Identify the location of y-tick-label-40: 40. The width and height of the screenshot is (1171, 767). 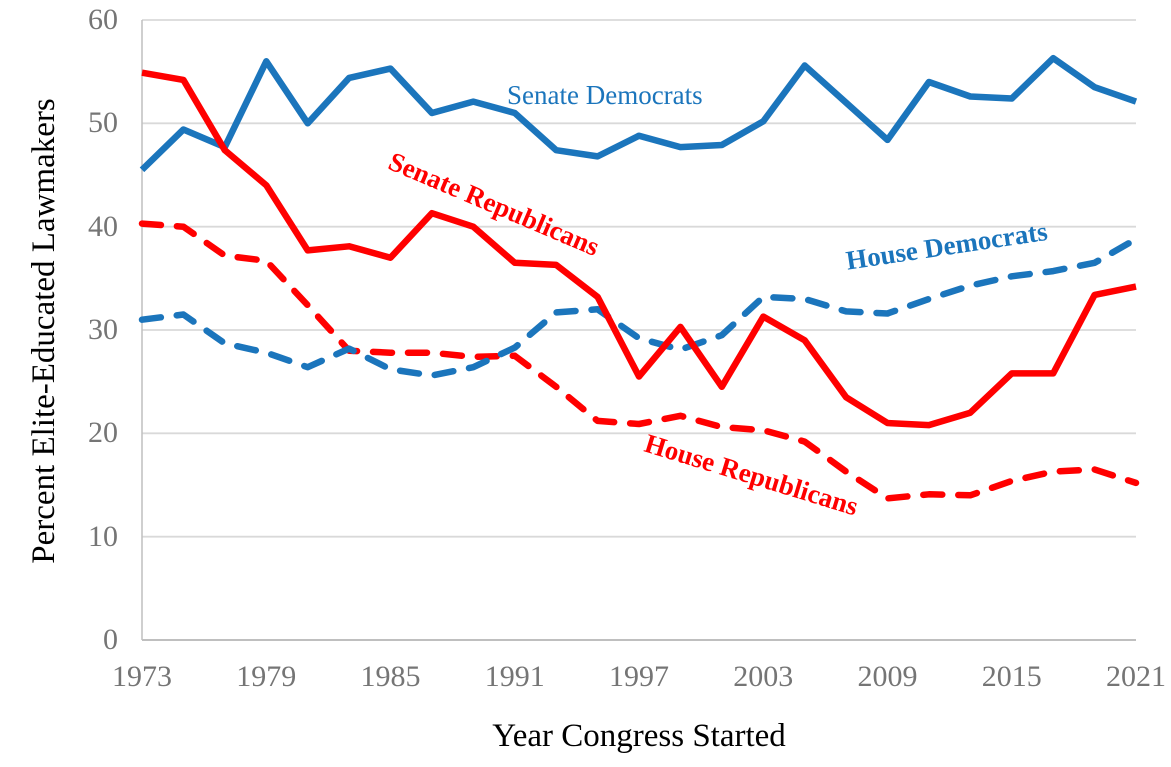
(103, 226).